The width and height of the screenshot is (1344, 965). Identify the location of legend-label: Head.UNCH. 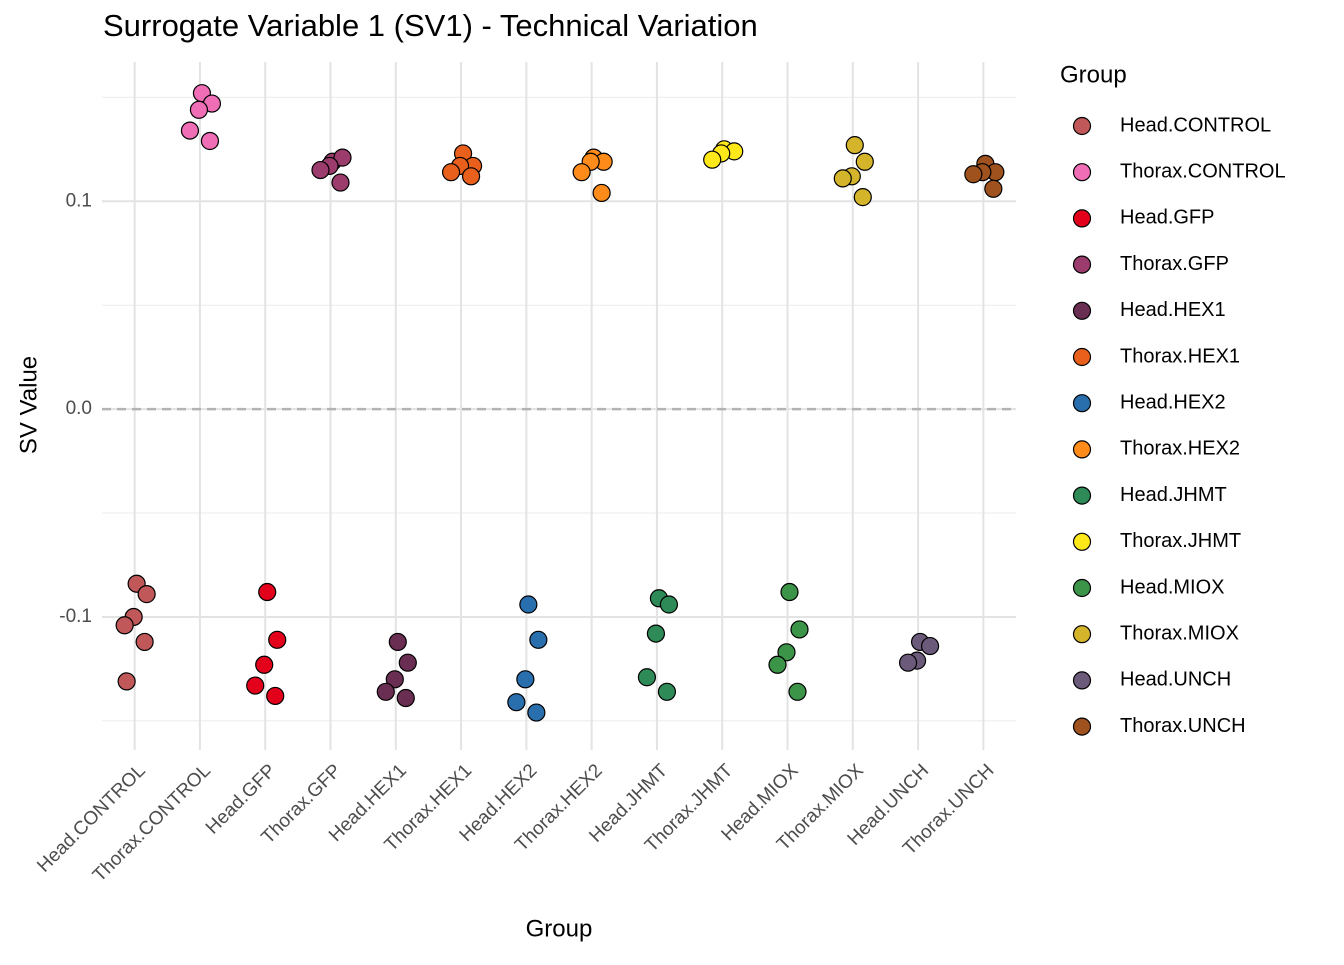
(1175, 680).